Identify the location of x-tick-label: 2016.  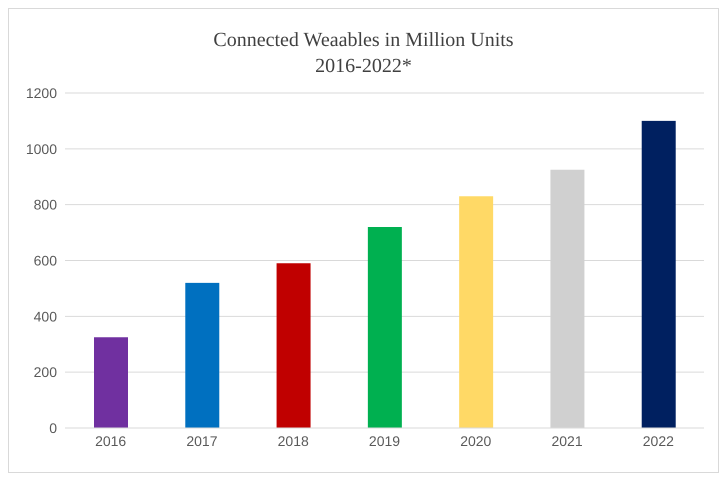
(110, 440).